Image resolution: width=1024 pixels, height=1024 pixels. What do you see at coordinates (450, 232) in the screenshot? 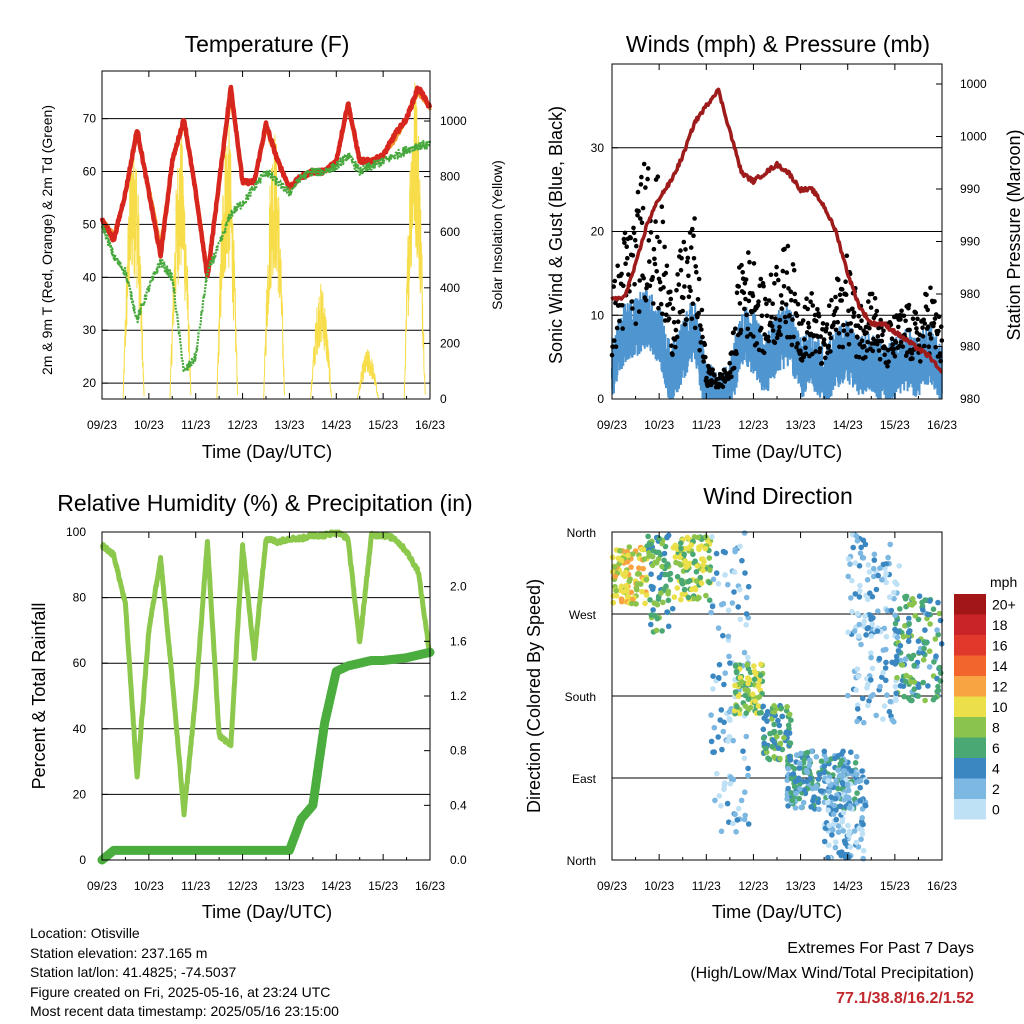
I see `insolation-ytick-label: 600` at bounding box center [450, 232].